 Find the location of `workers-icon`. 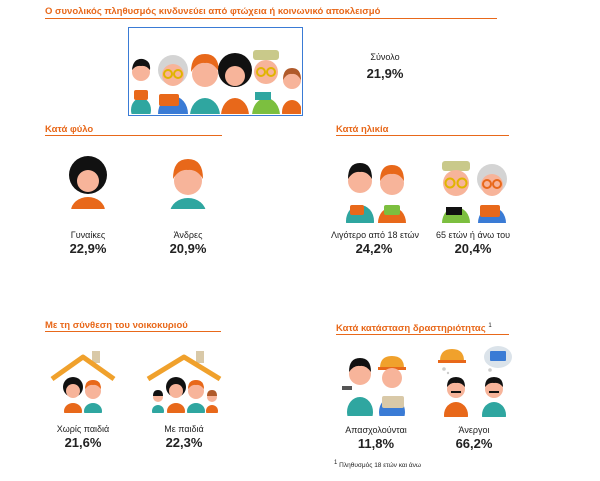

workers-icon is located at coordinates (374, 386).